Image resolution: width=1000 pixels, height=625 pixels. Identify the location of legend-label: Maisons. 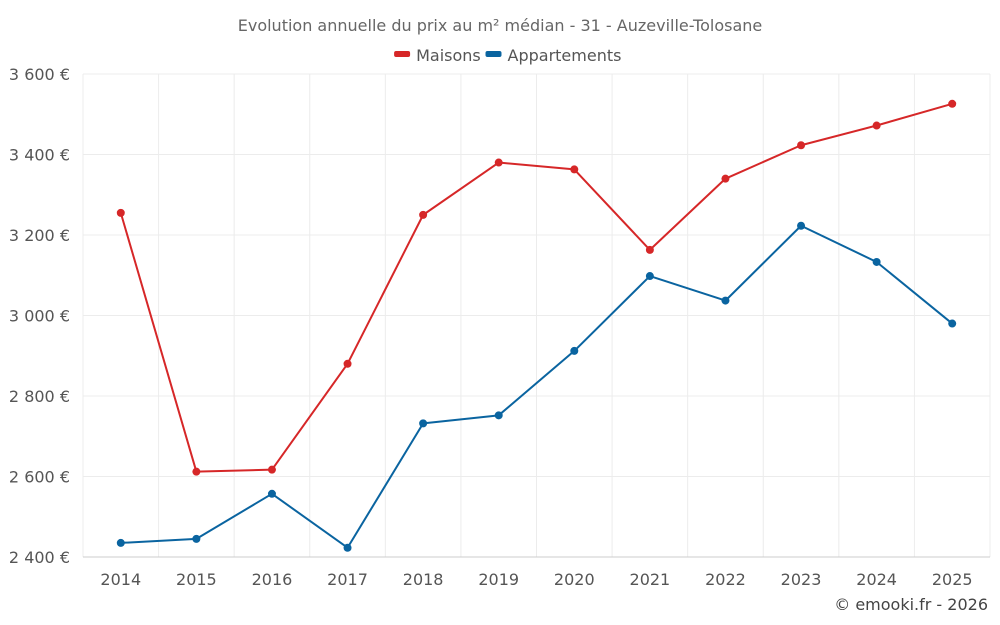
(448, 55).